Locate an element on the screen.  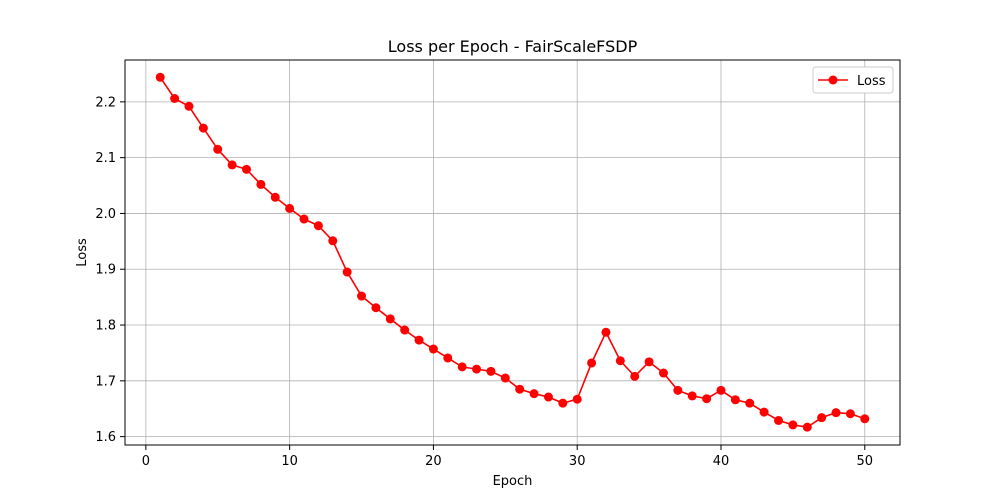
y-axis-label: Loss is located at coordinates (82, 252).